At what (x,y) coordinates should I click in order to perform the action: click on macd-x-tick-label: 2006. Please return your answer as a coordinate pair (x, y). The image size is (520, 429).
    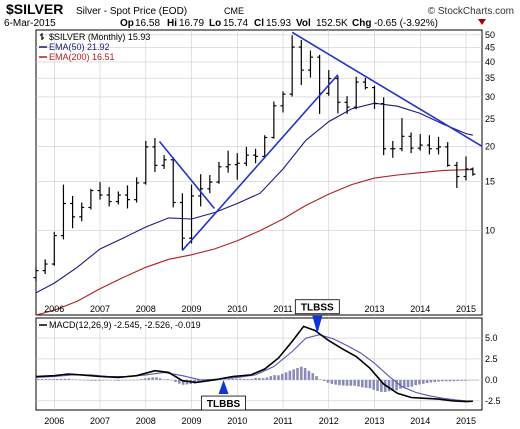
    Looking at the image, I should click on (54, 421).